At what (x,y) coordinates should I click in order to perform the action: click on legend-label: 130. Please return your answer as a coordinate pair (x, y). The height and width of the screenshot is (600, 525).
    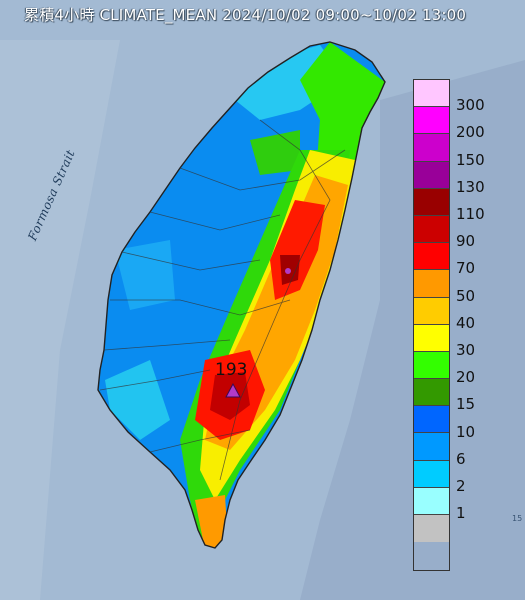
    Looking at the image, I should click on (470, 186).